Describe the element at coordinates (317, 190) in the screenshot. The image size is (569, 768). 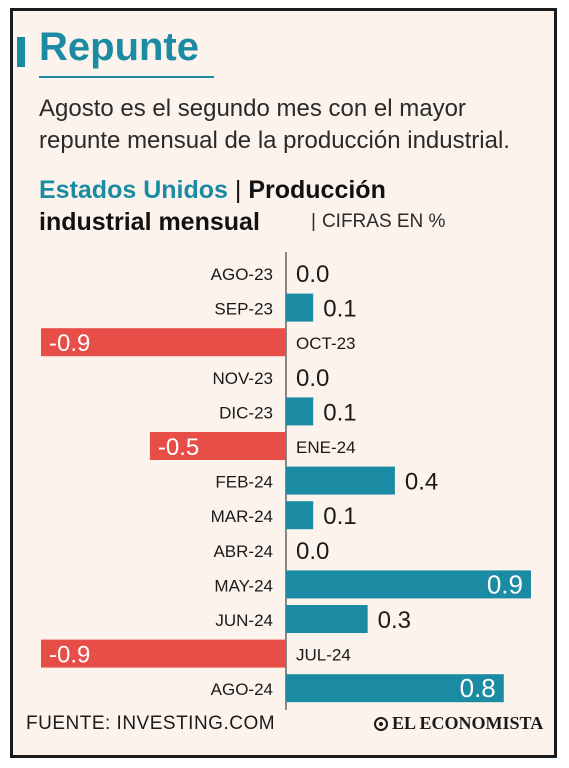
I see `chart-metric-line1: Producción` at that location.